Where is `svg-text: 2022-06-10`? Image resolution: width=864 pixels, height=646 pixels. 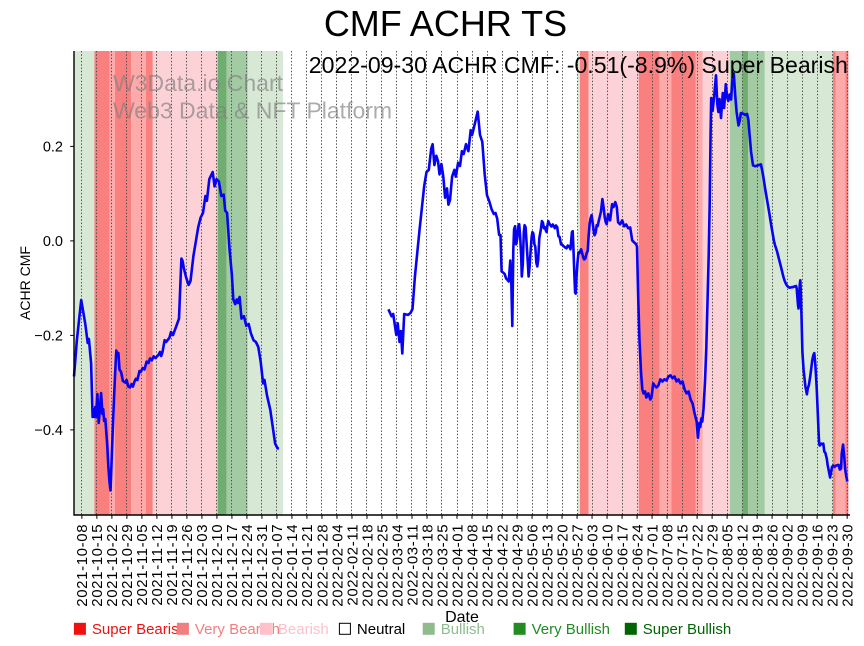 svg-text: 2022-06-10 is located at coordinates (607, 565).